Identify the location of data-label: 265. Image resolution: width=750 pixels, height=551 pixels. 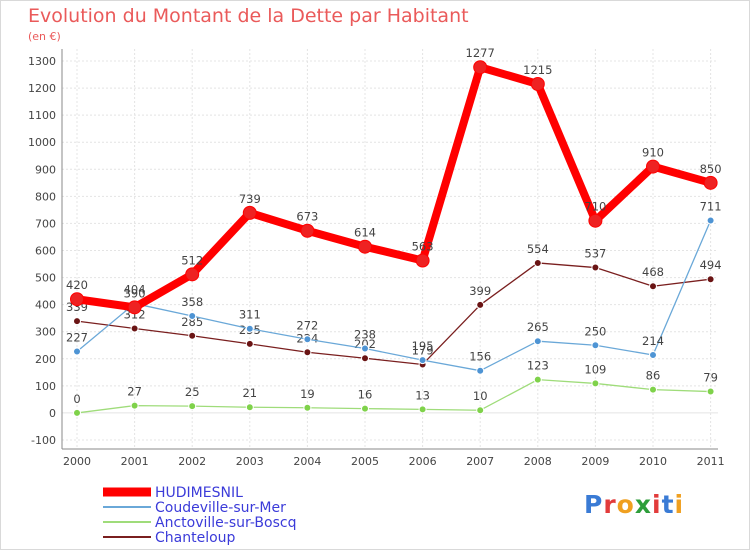
(538, 327).